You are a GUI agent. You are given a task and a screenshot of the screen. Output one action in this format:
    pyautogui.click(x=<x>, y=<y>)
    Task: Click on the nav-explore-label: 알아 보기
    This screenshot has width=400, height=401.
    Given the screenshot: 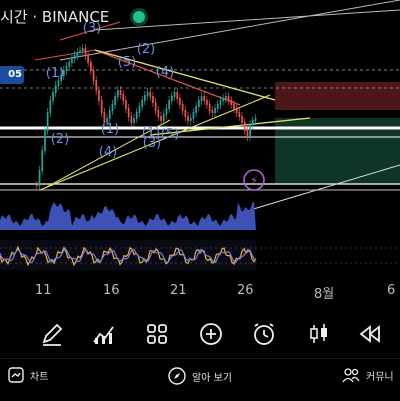 What is the action you would take?
    pyautogui.click(x=212, y=378)
    